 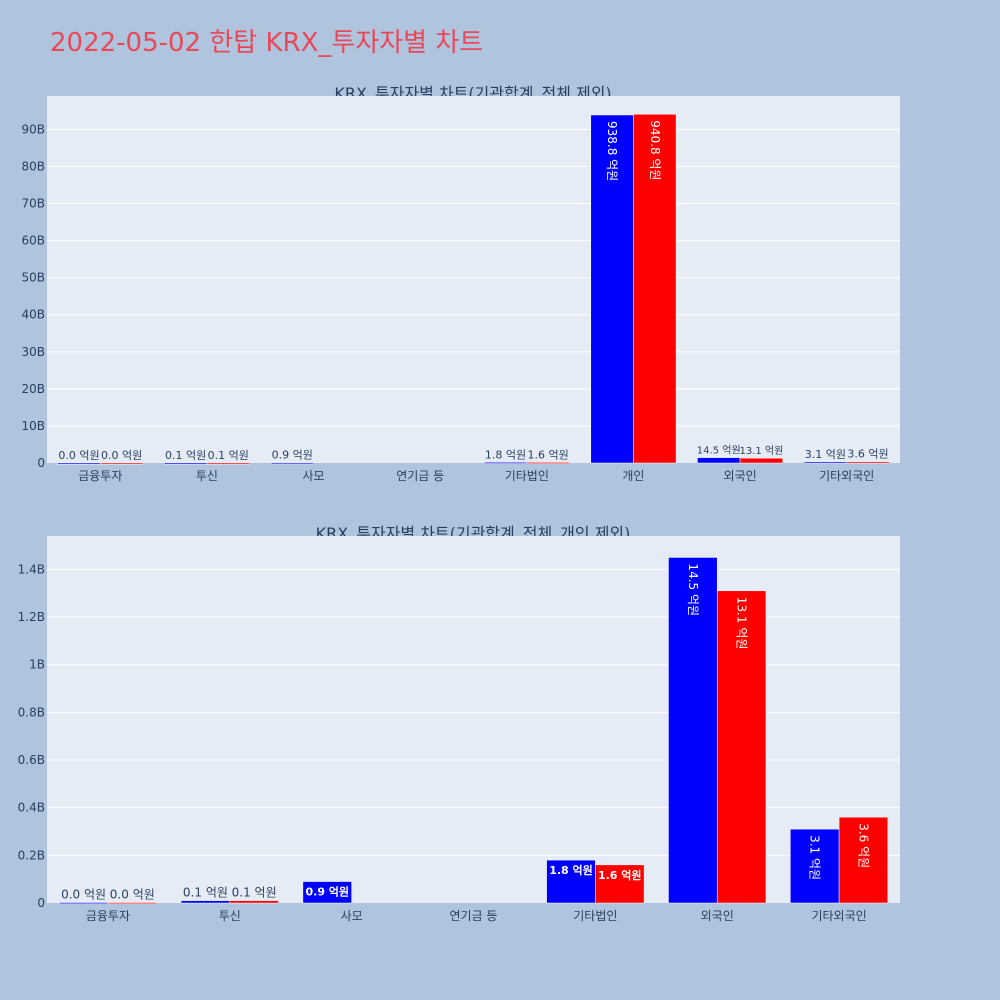 What do you see at coordinates (31, 760) in the screenshot?
I see `y-tick-label: 0.6B` at bounding box center [31, 760].